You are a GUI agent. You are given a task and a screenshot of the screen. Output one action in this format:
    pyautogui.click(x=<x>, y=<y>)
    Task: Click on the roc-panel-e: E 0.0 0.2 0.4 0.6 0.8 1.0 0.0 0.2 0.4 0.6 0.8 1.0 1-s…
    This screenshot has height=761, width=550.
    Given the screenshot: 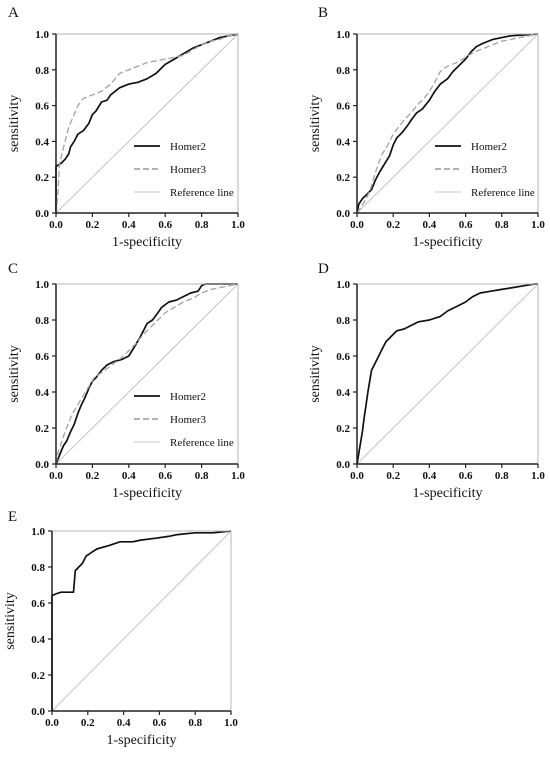 What is the action you would take?
    pyautogui.click(x=120, y=628)
    